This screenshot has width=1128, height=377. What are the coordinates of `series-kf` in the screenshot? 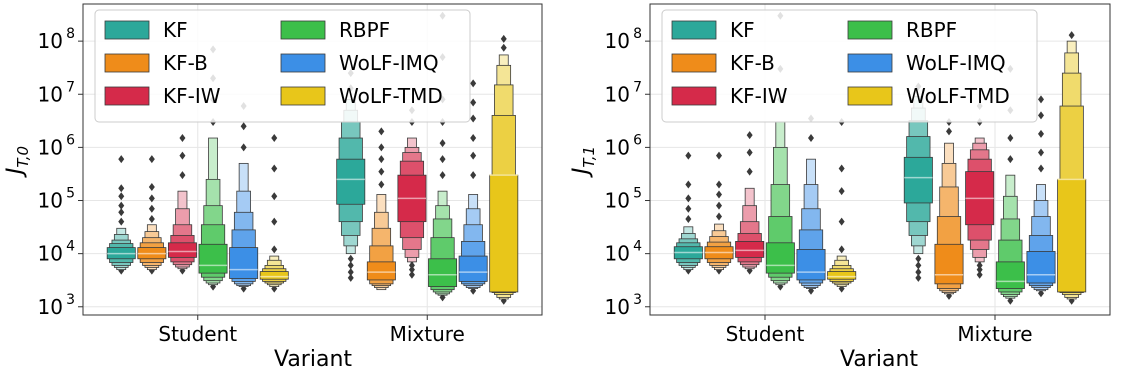 It's located at (236, 175).